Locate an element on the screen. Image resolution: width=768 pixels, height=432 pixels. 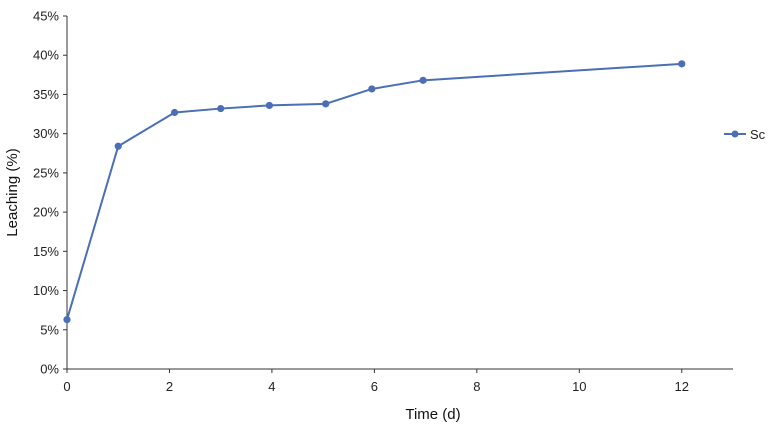
y-axis-title: Leaching (%) is located at coordinates (12, 192).